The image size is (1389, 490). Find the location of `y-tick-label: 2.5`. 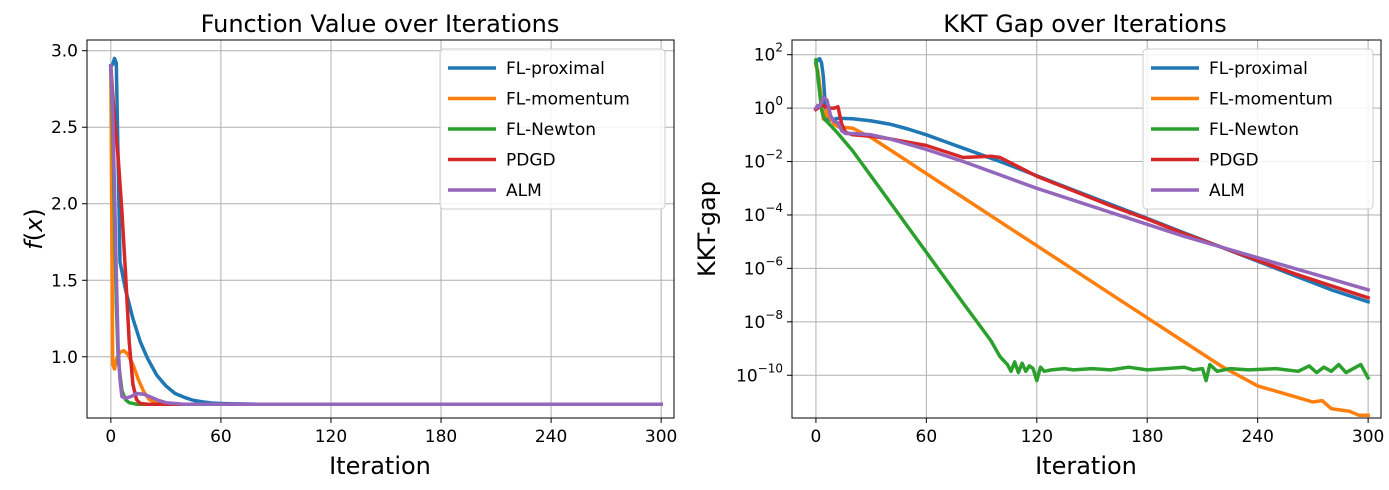

y-tick-label: 2.5 is located at coordinates (64, 128).